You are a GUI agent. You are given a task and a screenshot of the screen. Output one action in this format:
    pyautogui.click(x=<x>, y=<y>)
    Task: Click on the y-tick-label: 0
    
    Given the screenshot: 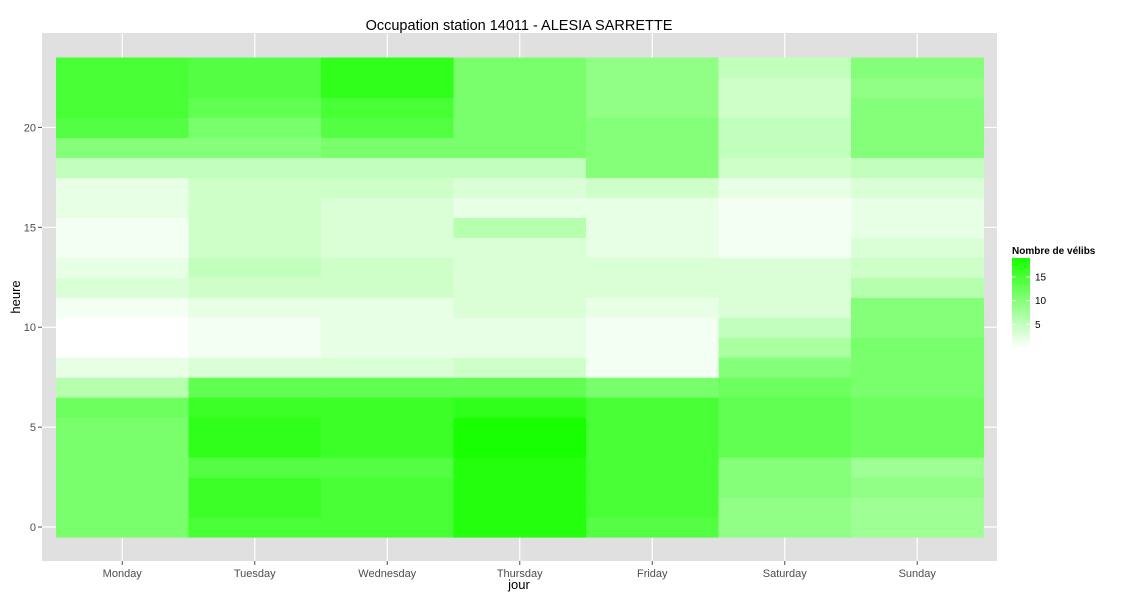 What is the action you would take?
    pyautogui.click(x=33, y=528)
    